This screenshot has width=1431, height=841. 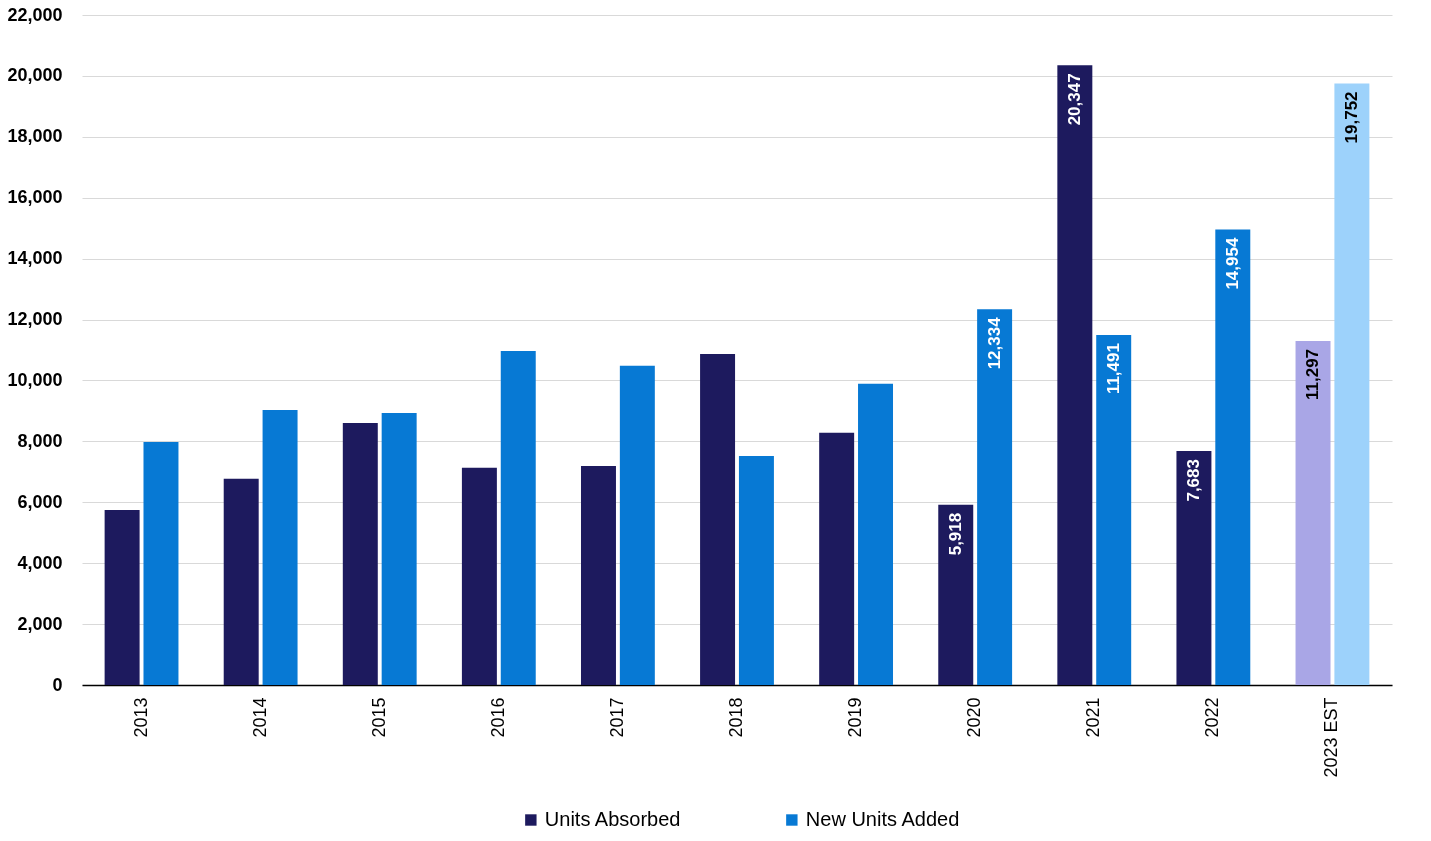 What do you see at coordinates (1193, 480) in the screenshot?
I see `data-label: 7,683` at bounding box center [1193, 480].